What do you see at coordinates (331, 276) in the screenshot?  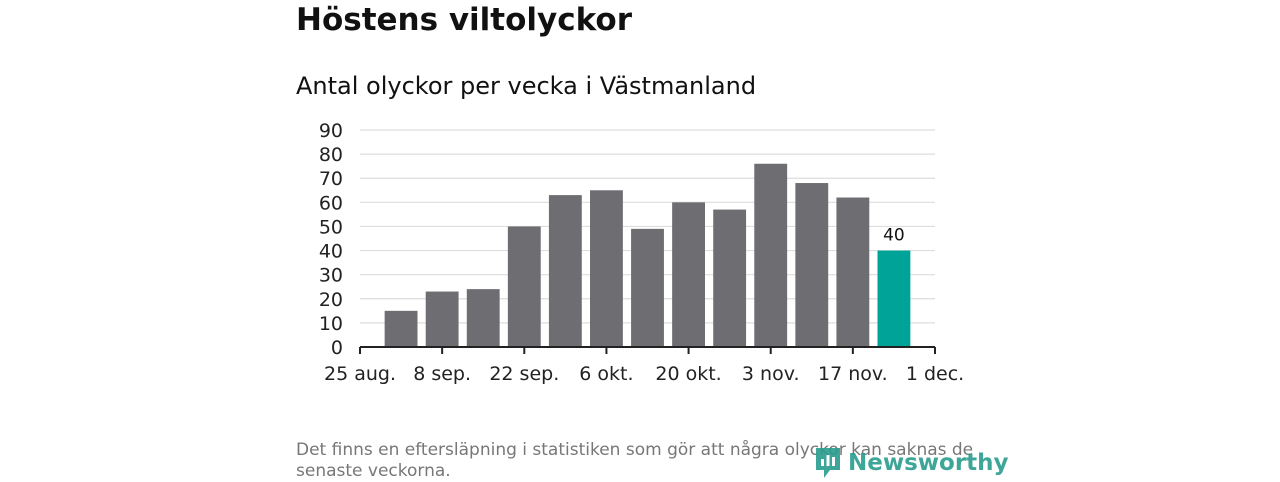 I see `y-tick-label: 30` at bounding box center [331, 276].